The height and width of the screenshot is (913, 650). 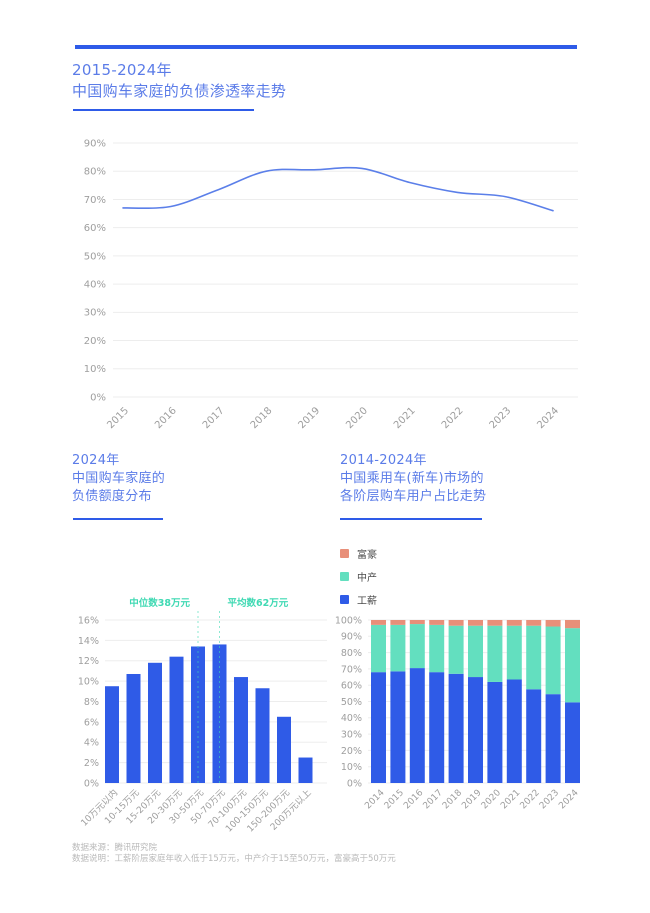 What do you see at coordinates (118, 479) in the screenshot?
I see `bar-chart-title: 2024年 中国购车家庭的 负债额度分布` at bounding box center [118, 479].